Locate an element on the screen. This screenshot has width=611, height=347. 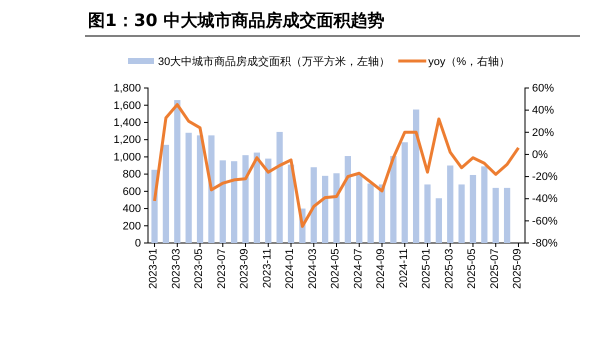
x-tick-label: 2023-03 is located at coordinates (176, 268).